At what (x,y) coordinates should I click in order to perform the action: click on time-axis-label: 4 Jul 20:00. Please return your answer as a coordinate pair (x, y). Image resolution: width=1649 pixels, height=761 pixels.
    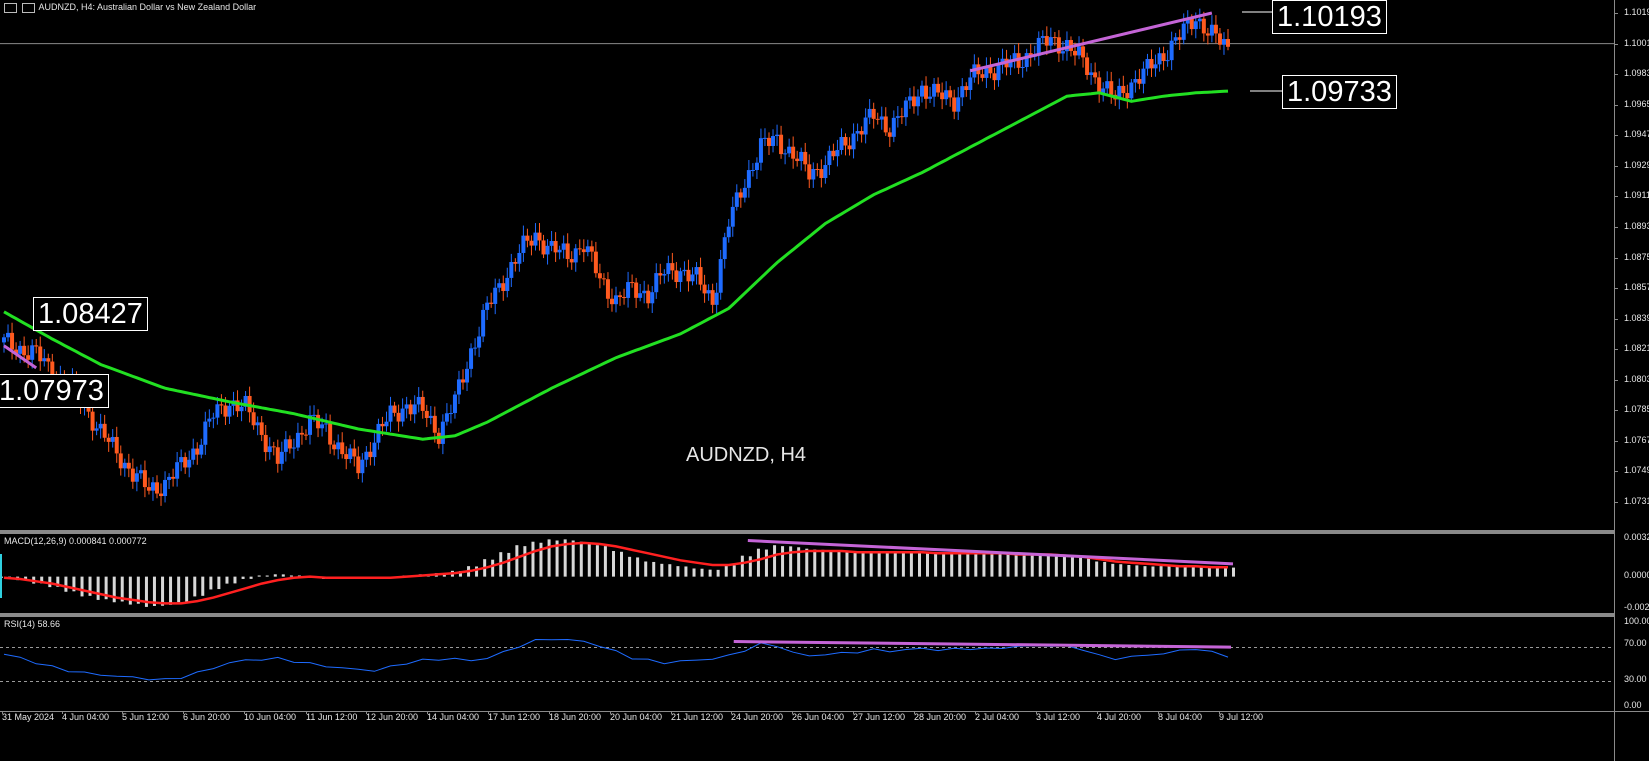
    Looking at the image, I should click on (1119, 717).